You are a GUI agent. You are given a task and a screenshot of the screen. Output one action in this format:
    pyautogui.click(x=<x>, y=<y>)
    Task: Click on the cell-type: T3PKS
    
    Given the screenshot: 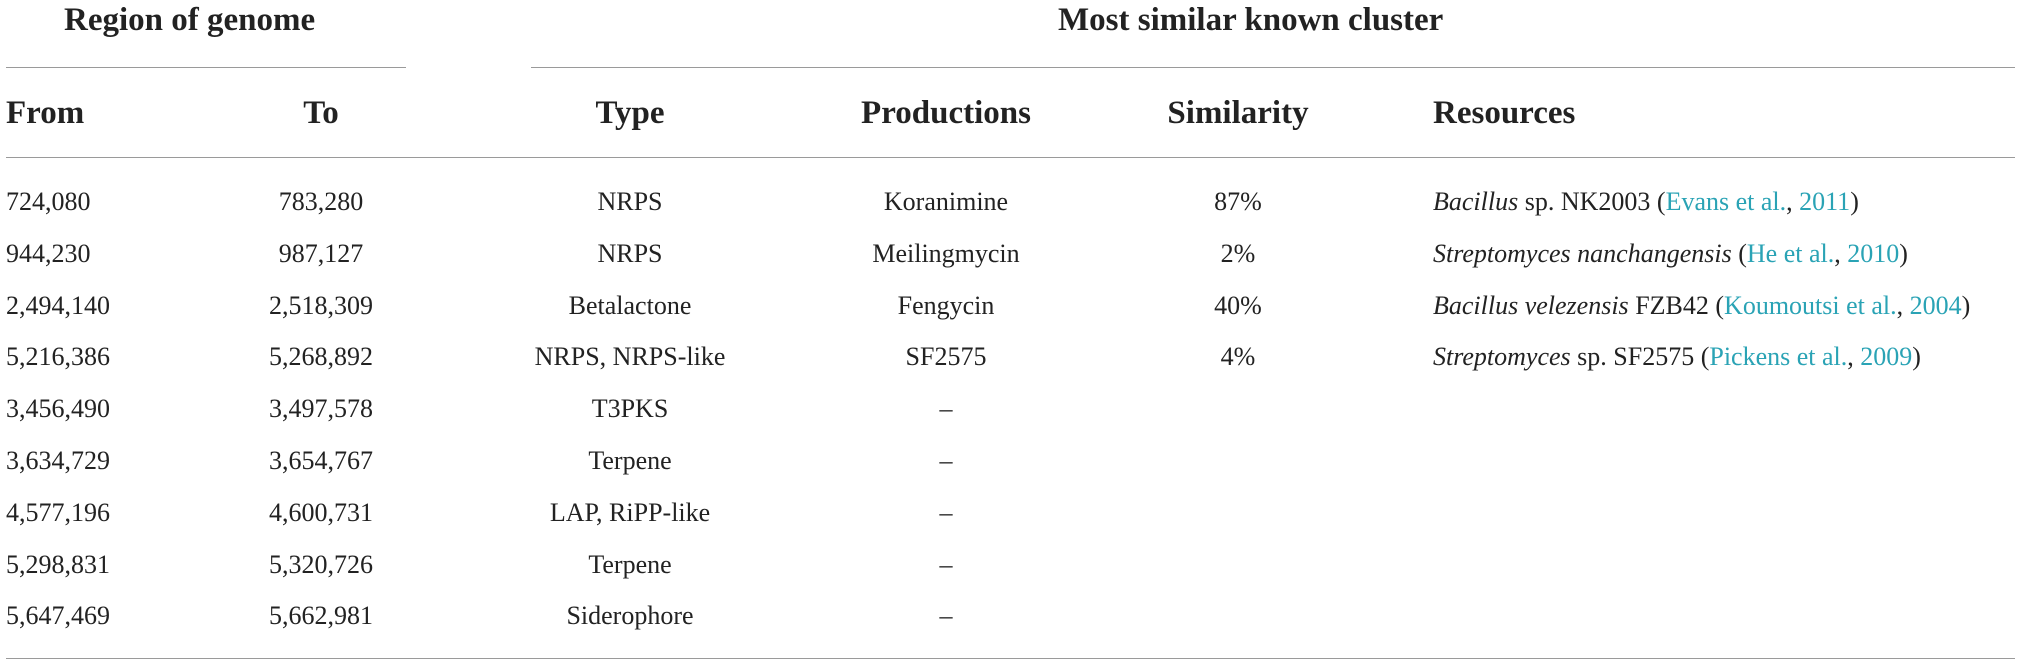 What is the action you would take?
    pyautogui.click(x=630, y=408)
    